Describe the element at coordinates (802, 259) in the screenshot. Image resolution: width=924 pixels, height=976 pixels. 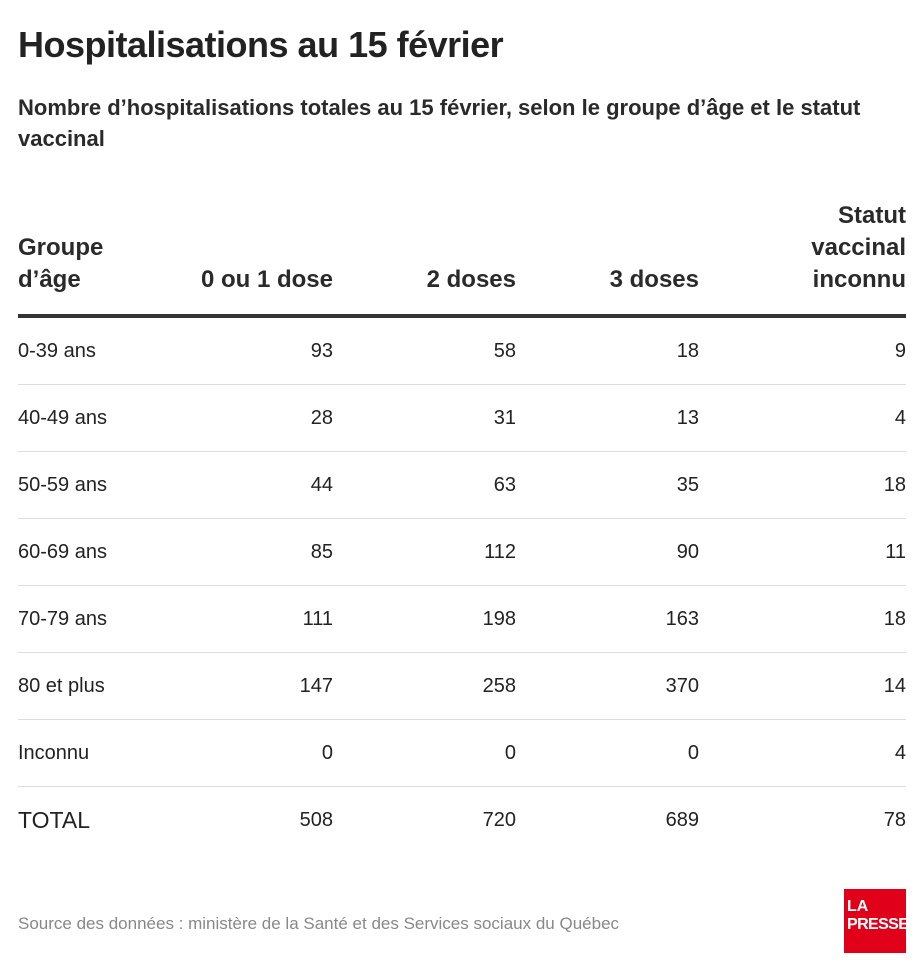
I see `header-unknown-status: Statut vaccinal inconnu` at that location.